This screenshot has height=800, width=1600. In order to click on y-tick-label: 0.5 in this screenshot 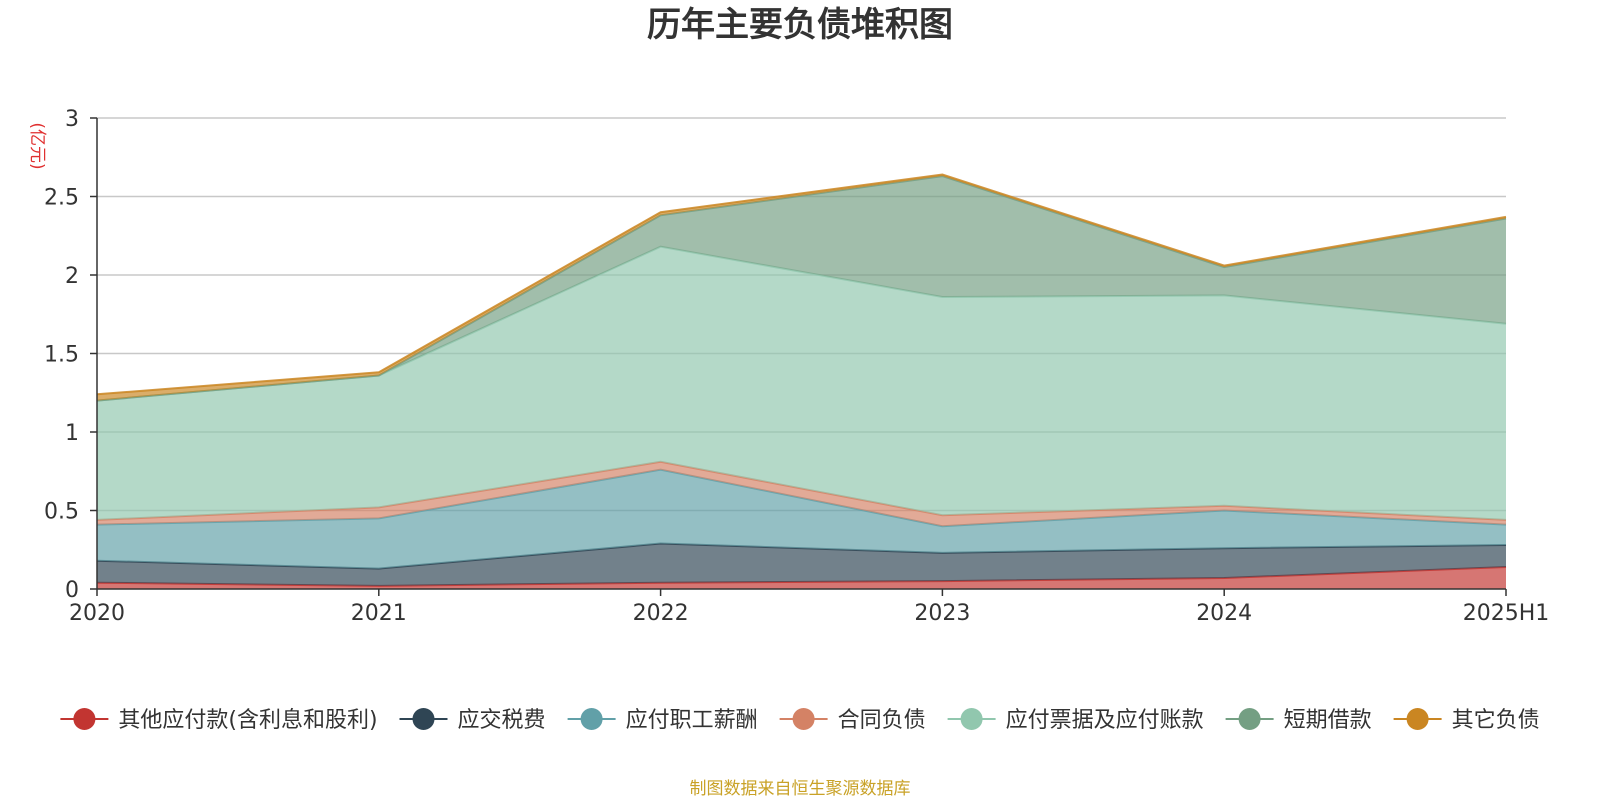, I will do `click(61, 512)`.